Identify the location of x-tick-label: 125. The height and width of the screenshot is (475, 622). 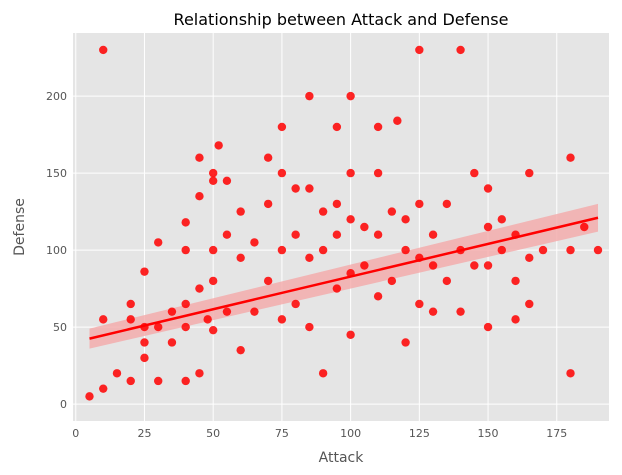
(419, 433).